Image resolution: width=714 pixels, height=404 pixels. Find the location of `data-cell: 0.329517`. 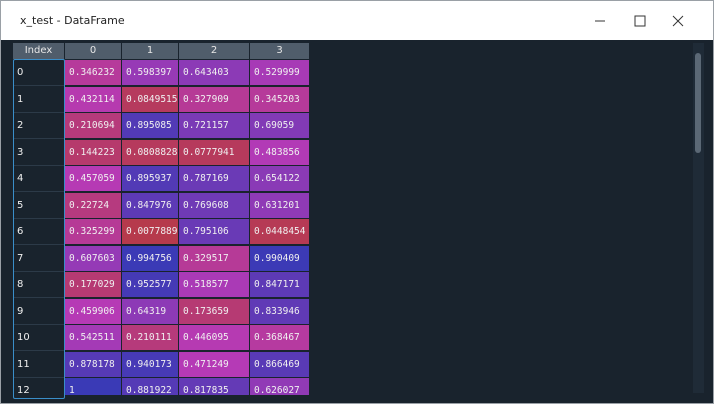

data-cell: 0.329517 is located at coordinates (214, 258).